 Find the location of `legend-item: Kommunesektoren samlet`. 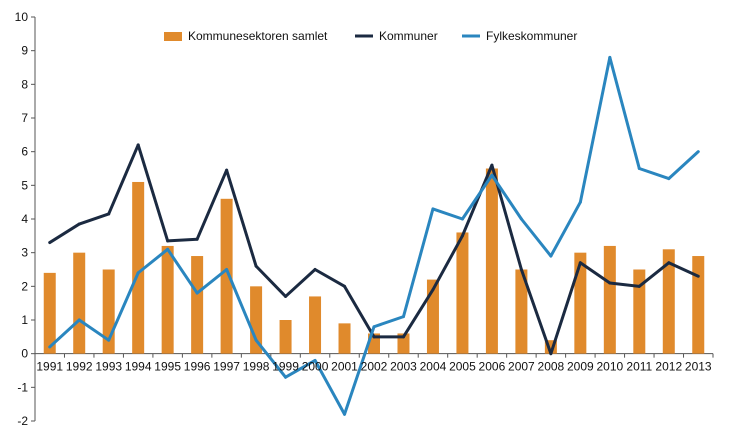

legend-item: Kommunesektoren samlet is located at coordinates (246, 36).